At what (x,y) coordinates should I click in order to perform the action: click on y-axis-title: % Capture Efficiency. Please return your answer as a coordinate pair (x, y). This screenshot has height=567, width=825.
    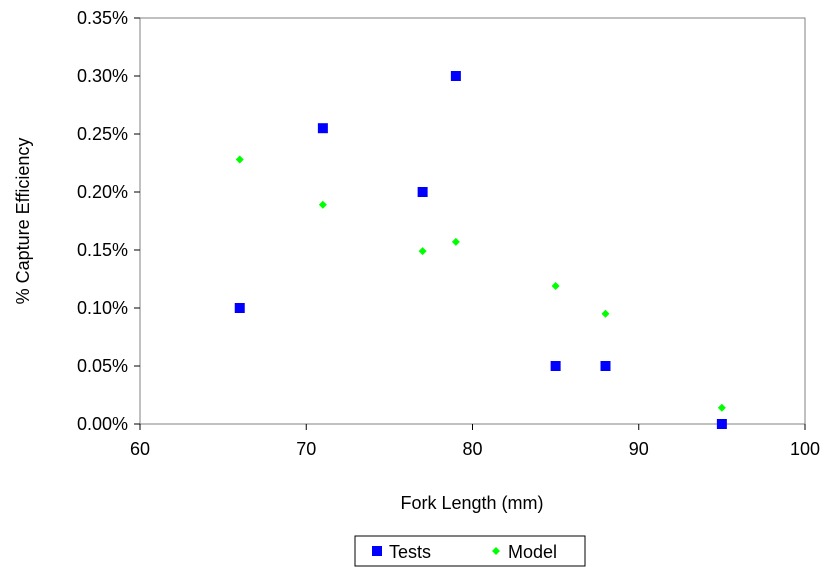
    Looking at the image, I should click on (23, 221).